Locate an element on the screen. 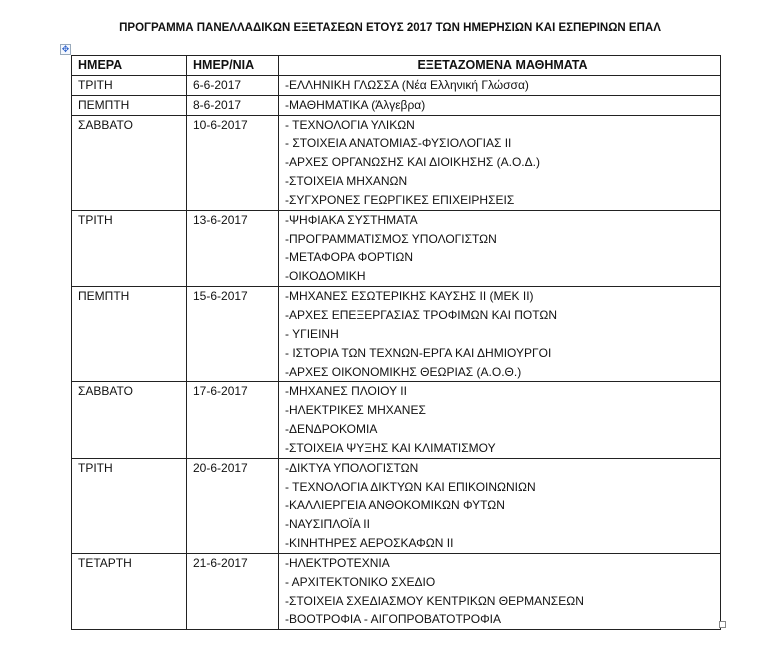 This screenshot has height=648, width=770. subject-item: -ΜΗΧΑΝΕΣ ΠΛΟΙΟΥ ΙΙ is located at coordinates (346, 391).